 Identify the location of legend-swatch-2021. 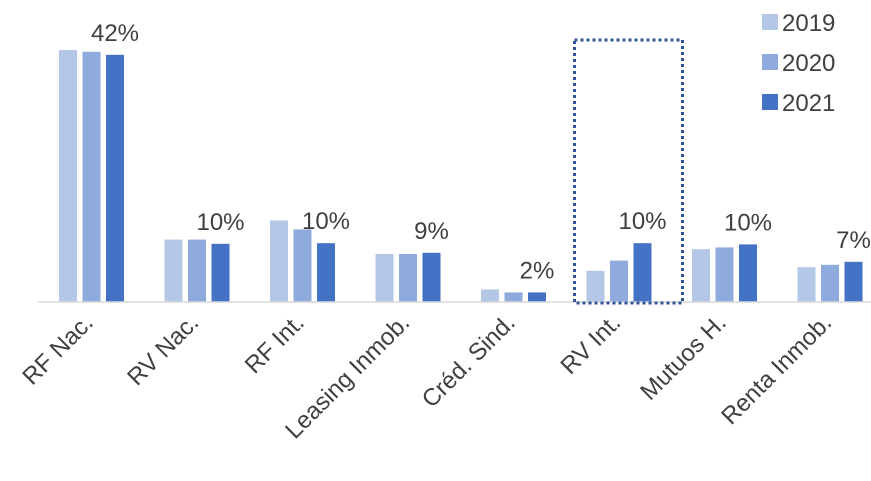
(770, 102).